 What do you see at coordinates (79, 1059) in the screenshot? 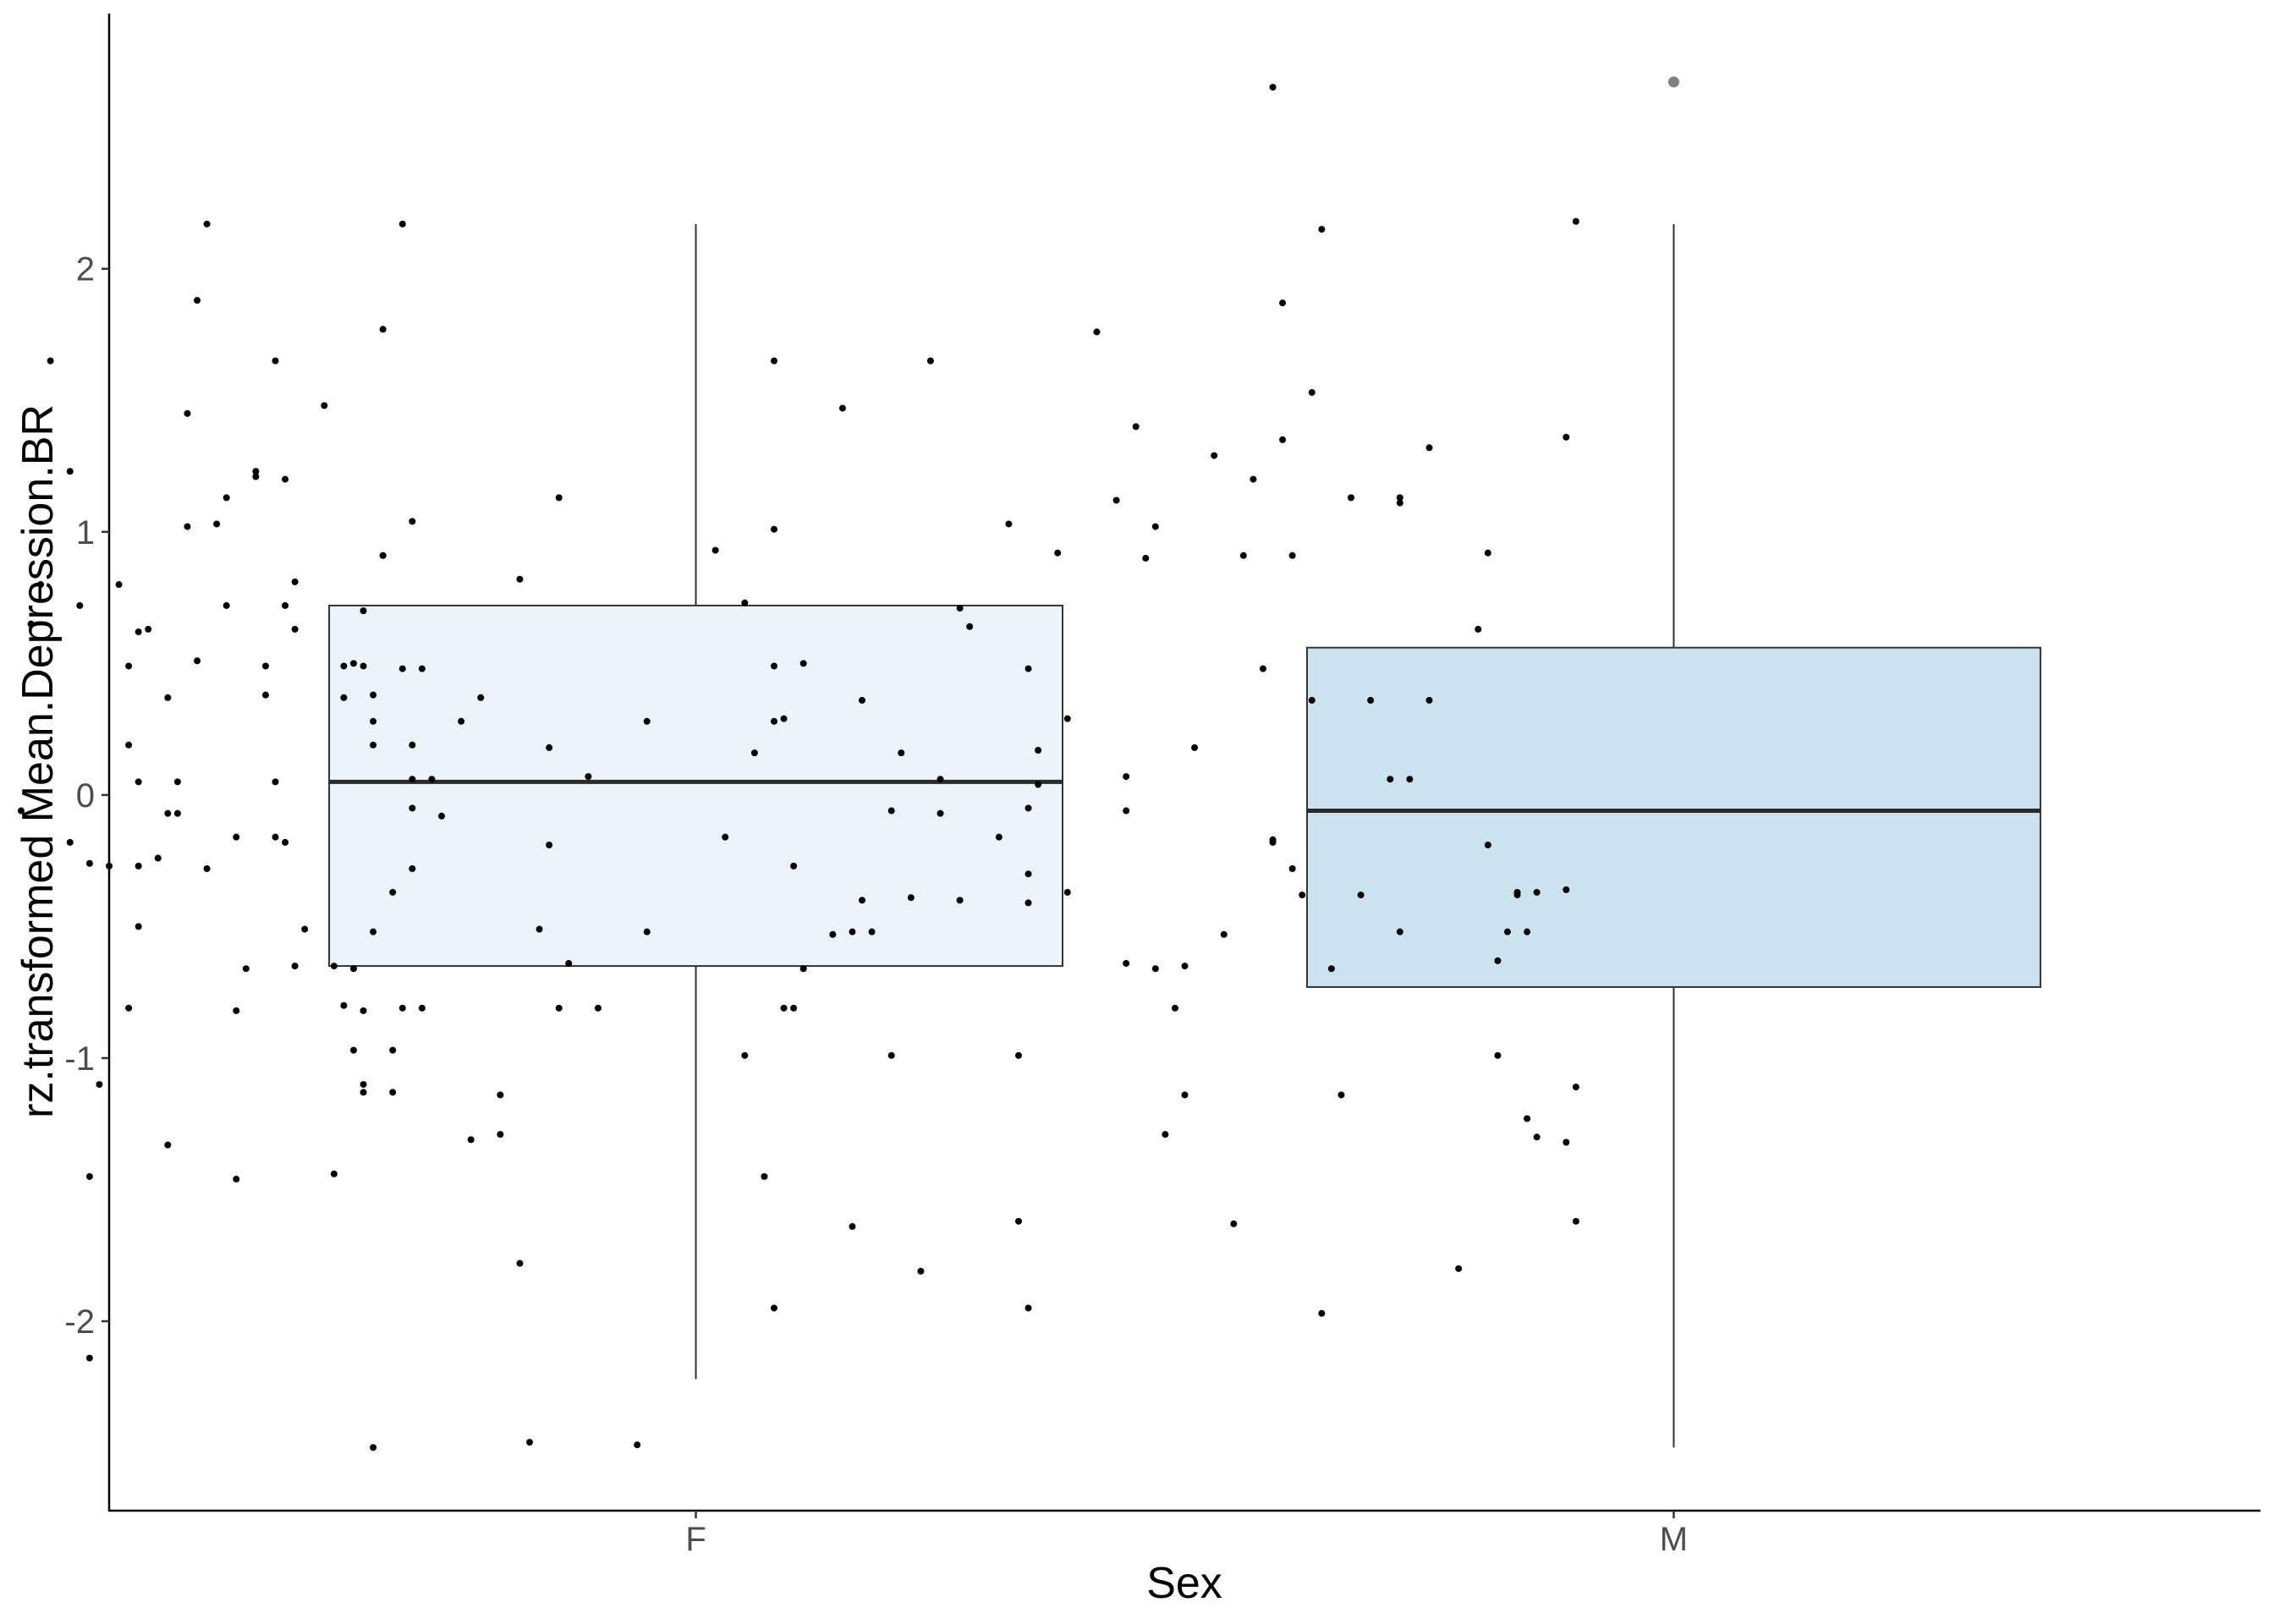
I see `y-tick-label: -1` at bounding box center [79, 1059].